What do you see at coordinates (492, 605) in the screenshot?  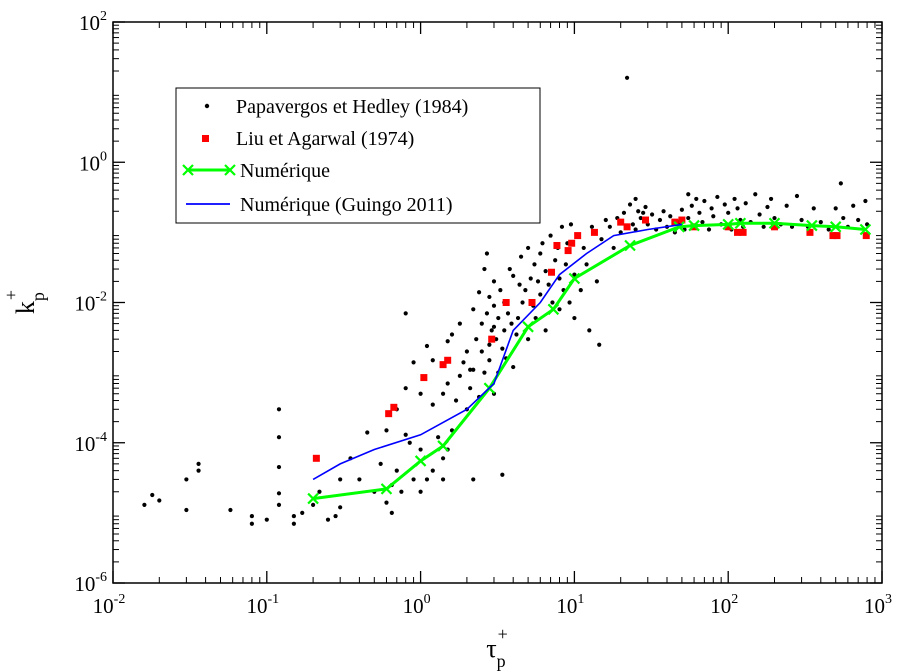 I see `x-tick-labels: 10-2 10-1 100 101 102 103` at bounding box center [492, 605].